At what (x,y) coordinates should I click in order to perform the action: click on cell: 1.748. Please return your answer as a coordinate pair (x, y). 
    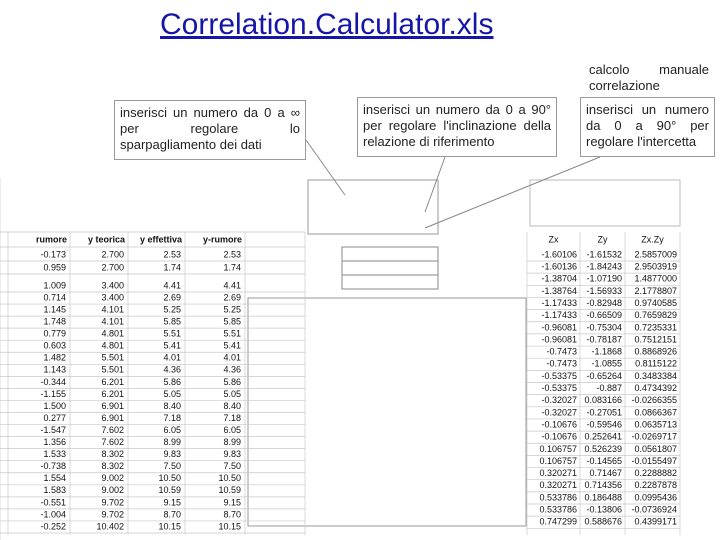
    Looking at the image, I should click on (54, 322).